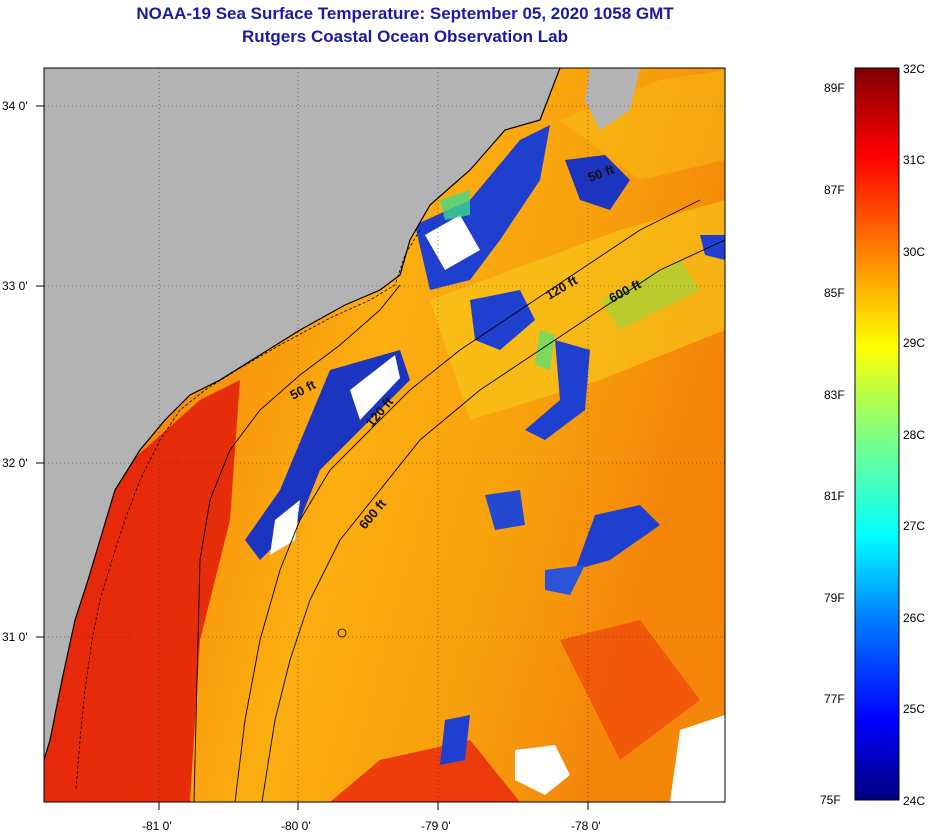 This screenshot has height=832, width=936. I want to click on colorbar-celsius-label: 29C, so click(914, 343).